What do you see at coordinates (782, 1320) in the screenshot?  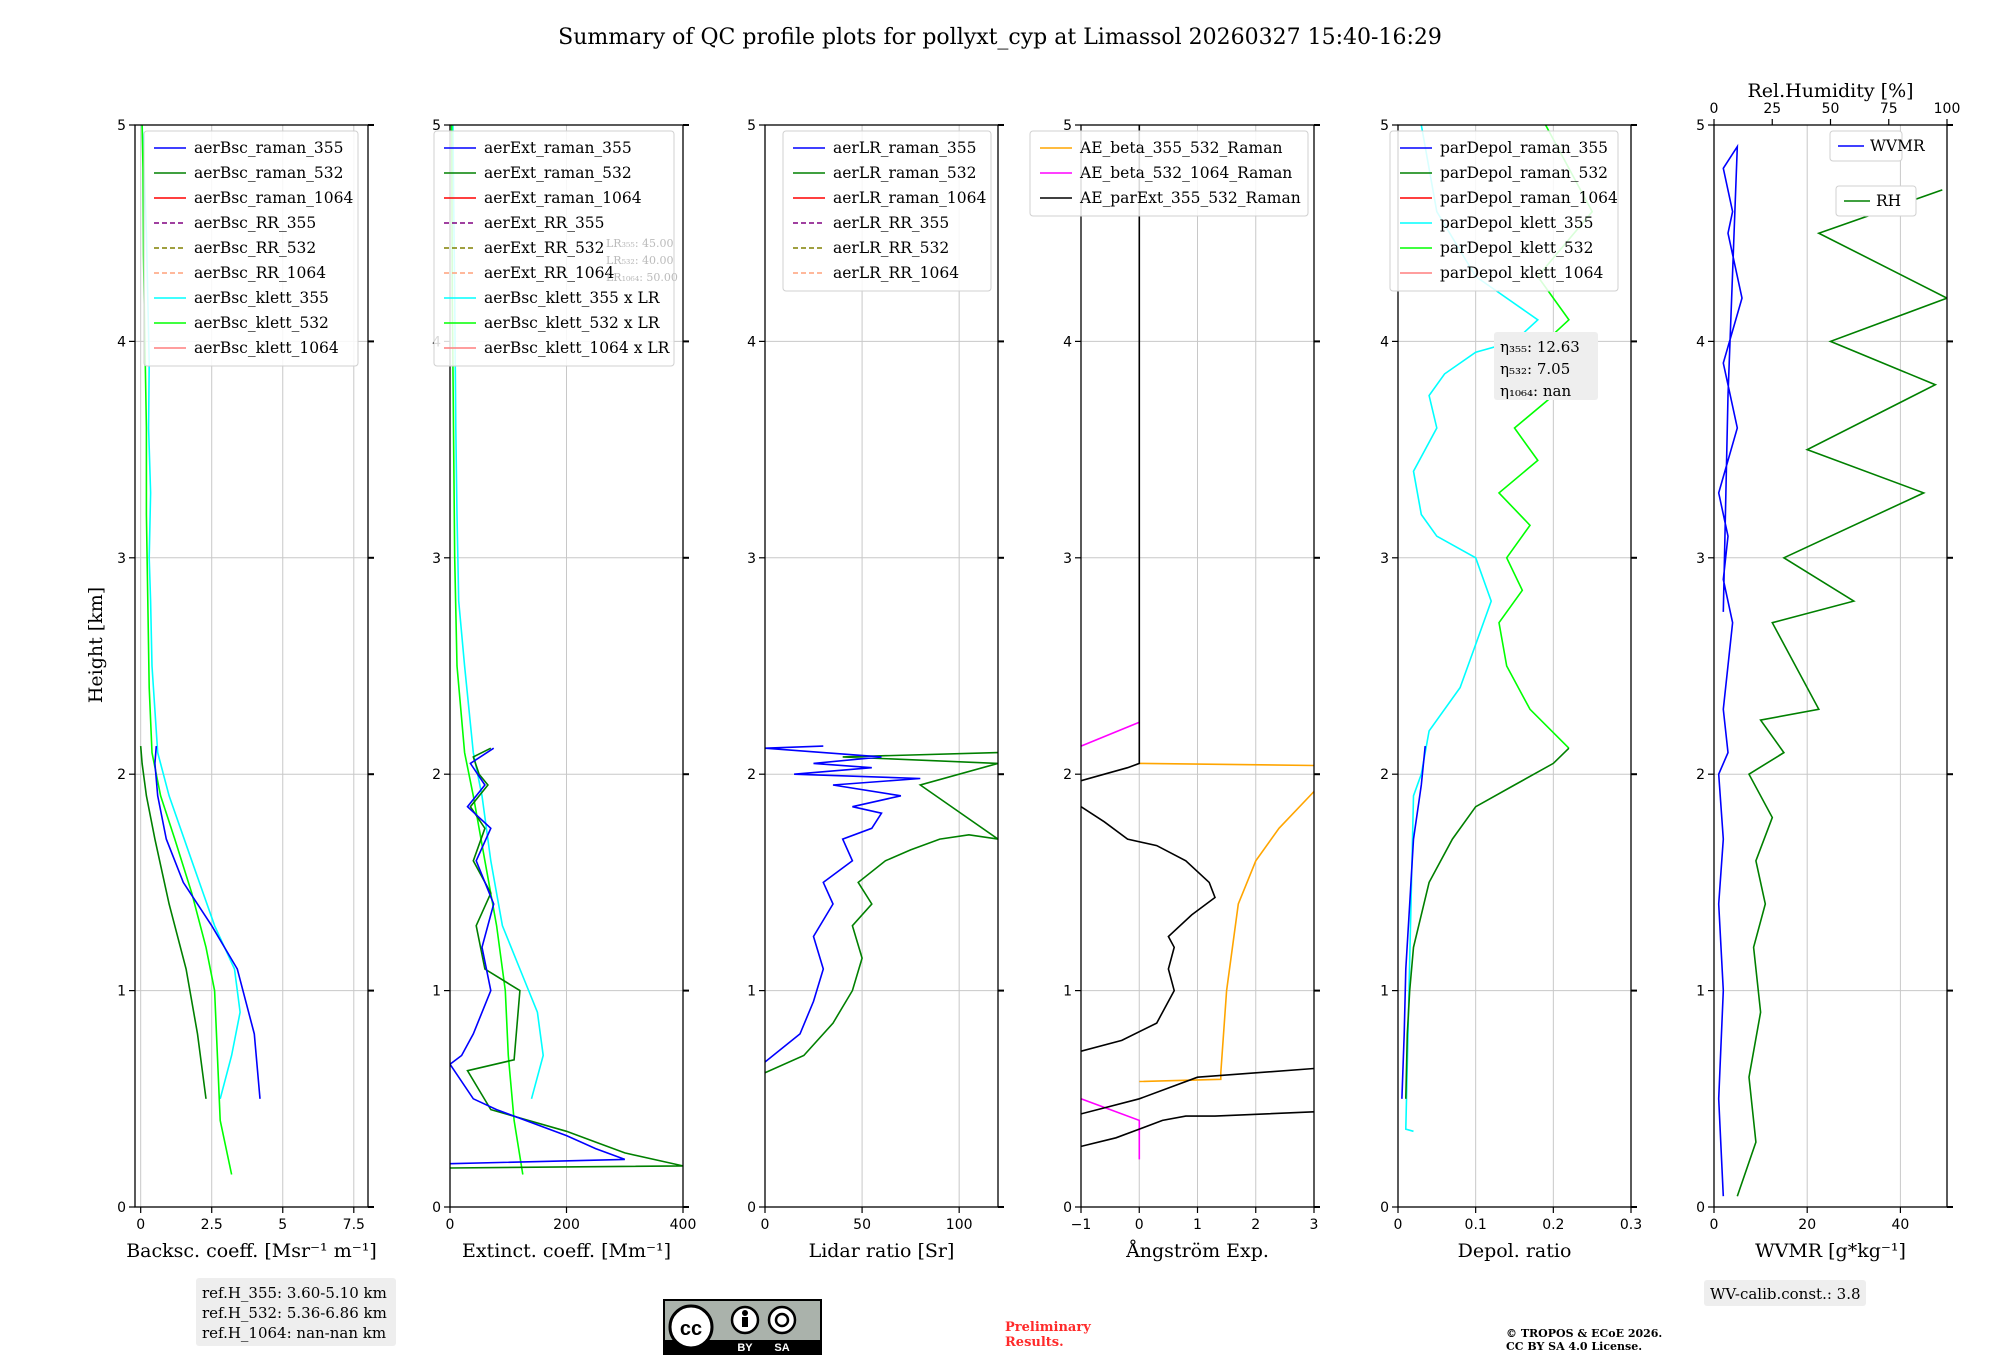 I see `sa-share-icon` at bounding box center [782, 1320].